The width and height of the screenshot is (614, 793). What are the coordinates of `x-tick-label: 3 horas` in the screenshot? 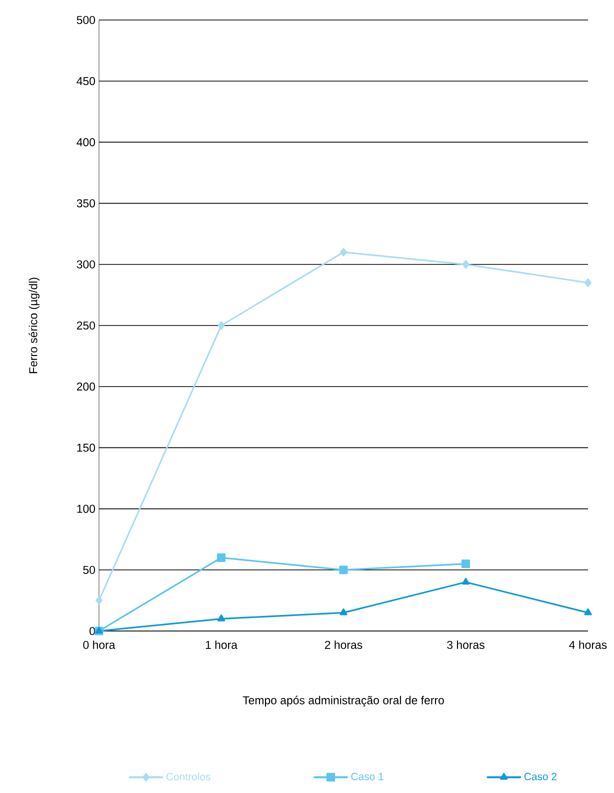 It's located at (465, 644).